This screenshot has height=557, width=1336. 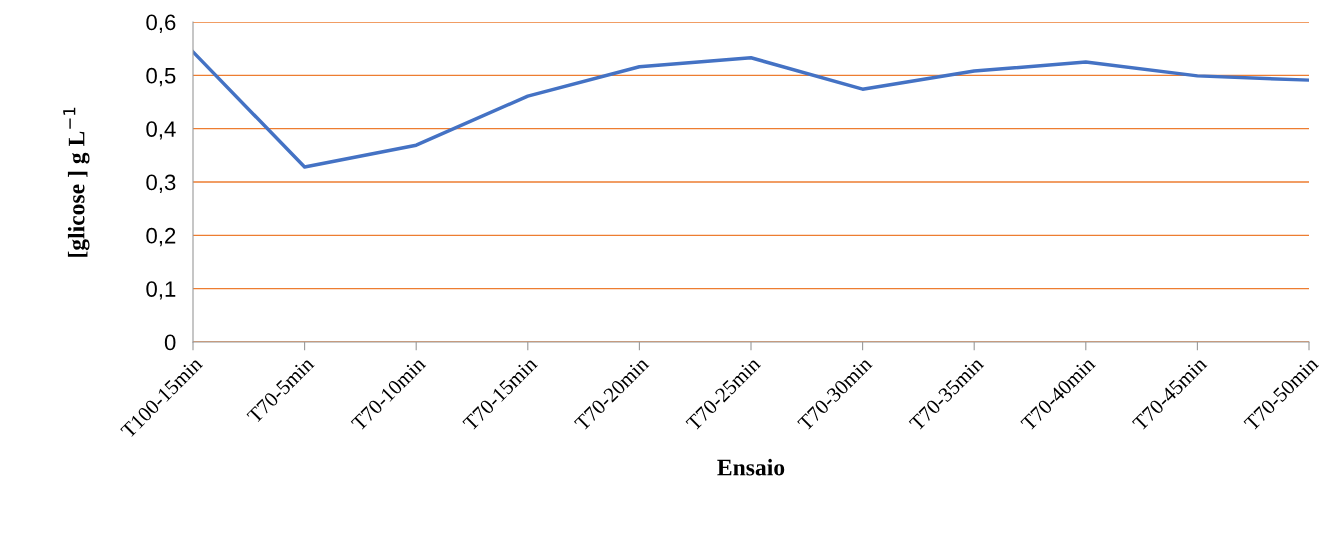 What do you see at coordinates (161, 183) in the screenshot?
I see `y-tick-label: 0,3` at bounding box center [161, 183].